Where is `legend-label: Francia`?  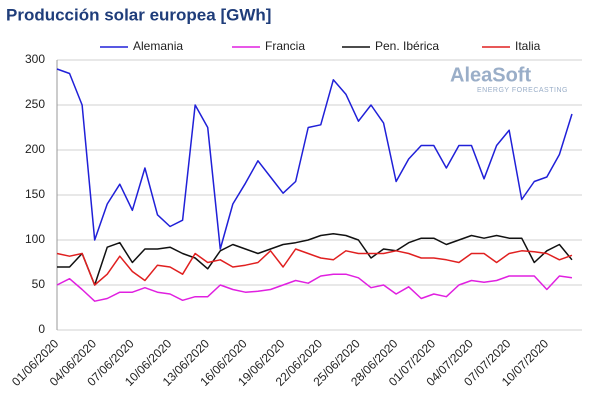 legend-label: Francia is located at coordinates (285, 46).